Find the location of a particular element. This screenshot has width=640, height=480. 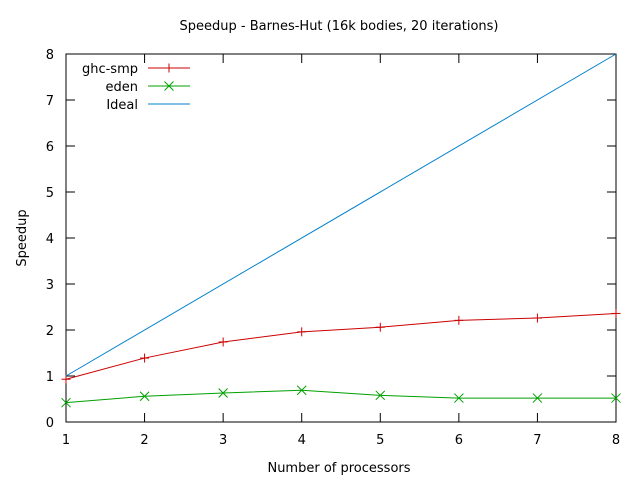

legend: ghc-smp eden Ideal is located at coordinates (136, 87).